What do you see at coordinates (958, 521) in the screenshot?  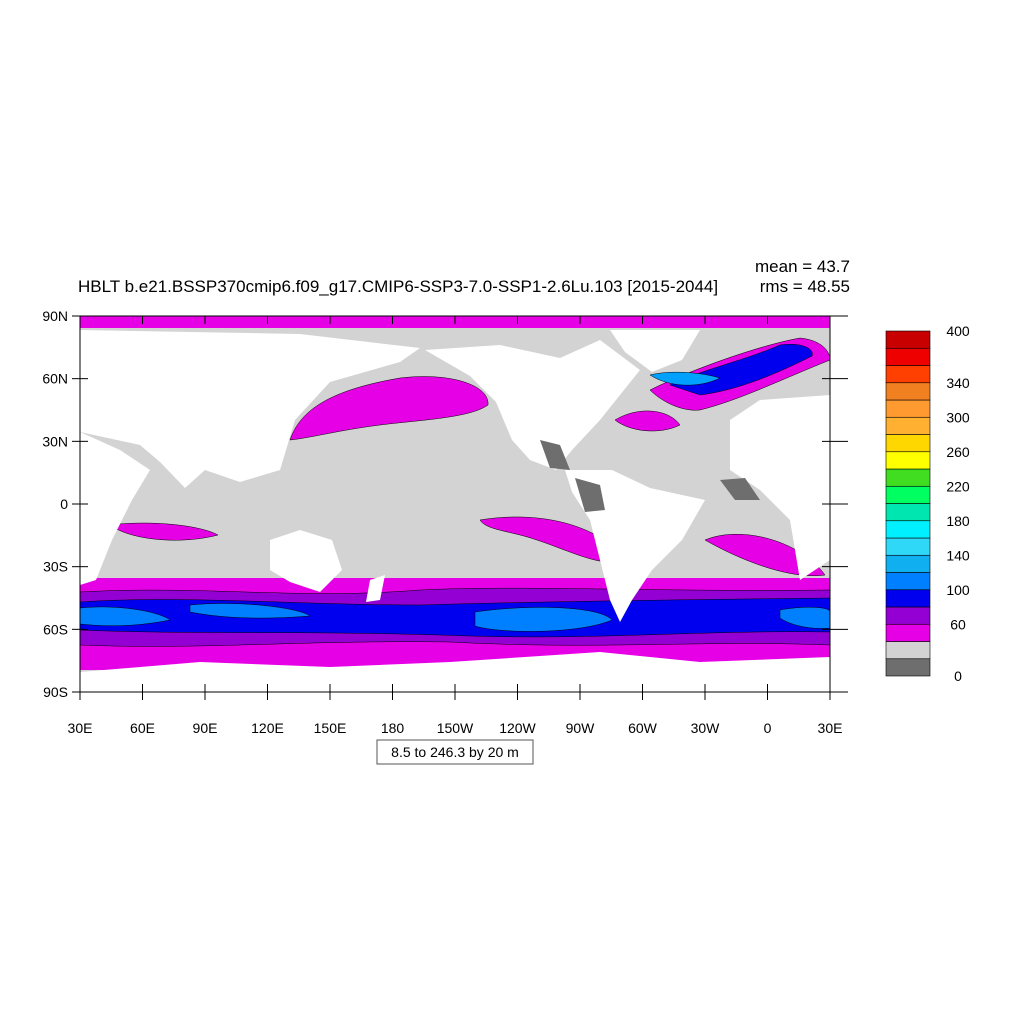 I see `colorbar-label: 180` at bounding box center [958, 521].